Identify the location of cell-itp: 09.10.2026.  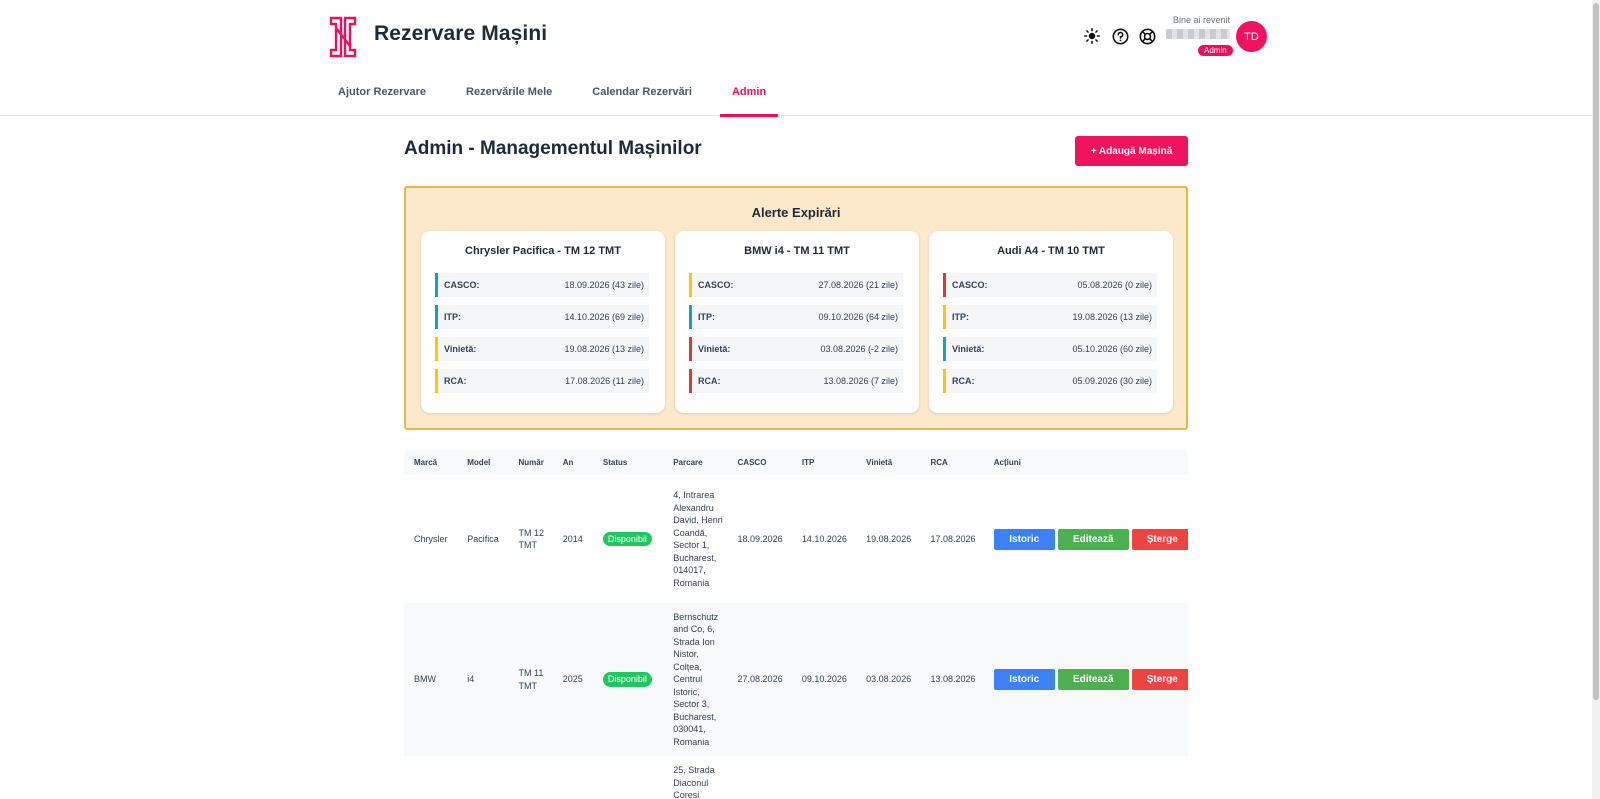
(824, 679).